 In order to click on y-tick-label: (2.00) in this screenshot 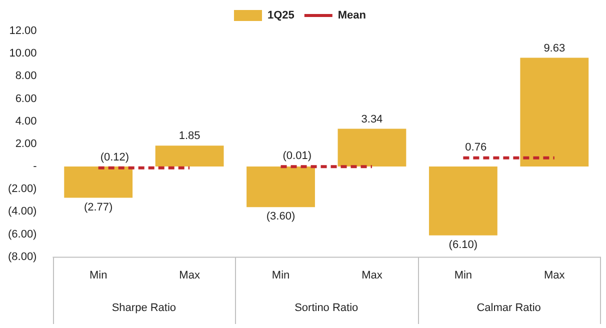, I will do `click(22, 189)`.